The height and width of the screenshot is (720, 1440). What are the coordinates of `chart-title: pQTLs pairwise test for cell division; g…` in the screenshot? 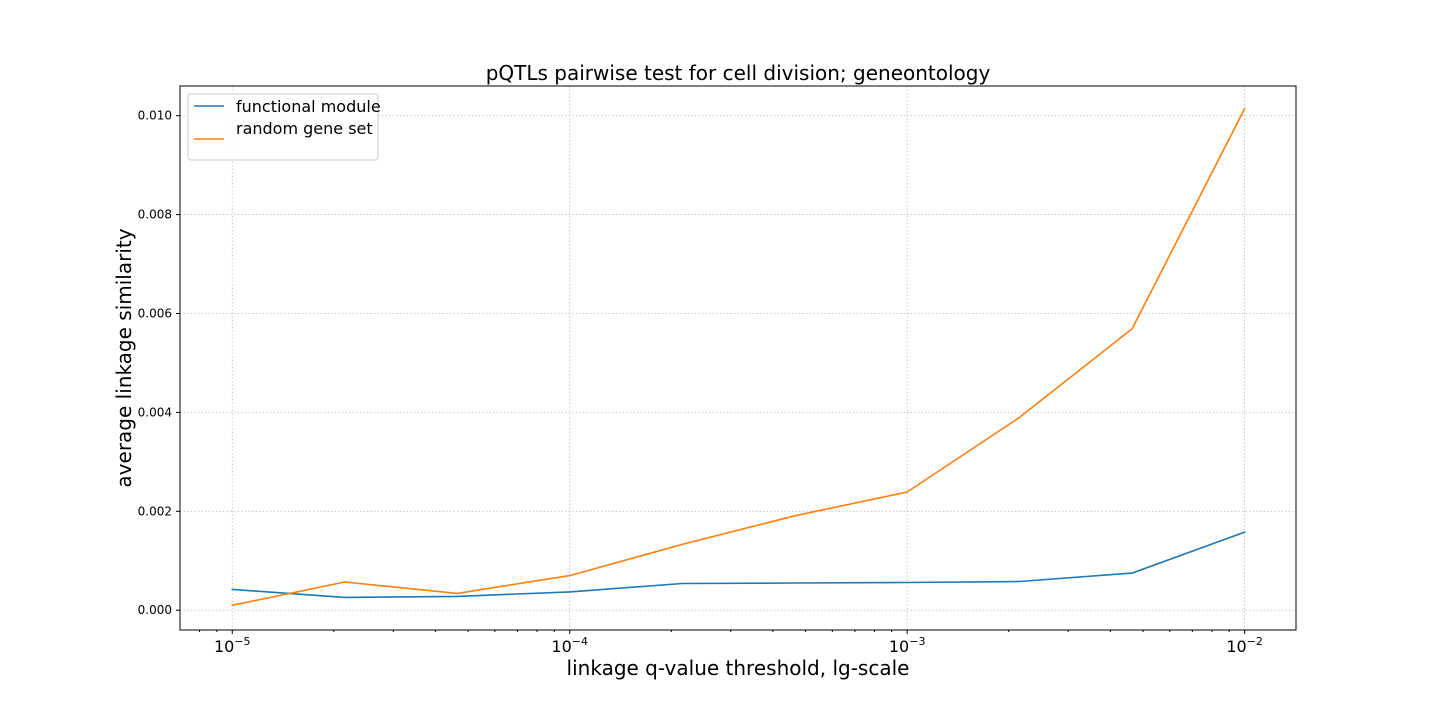 It's located at (738, 73).